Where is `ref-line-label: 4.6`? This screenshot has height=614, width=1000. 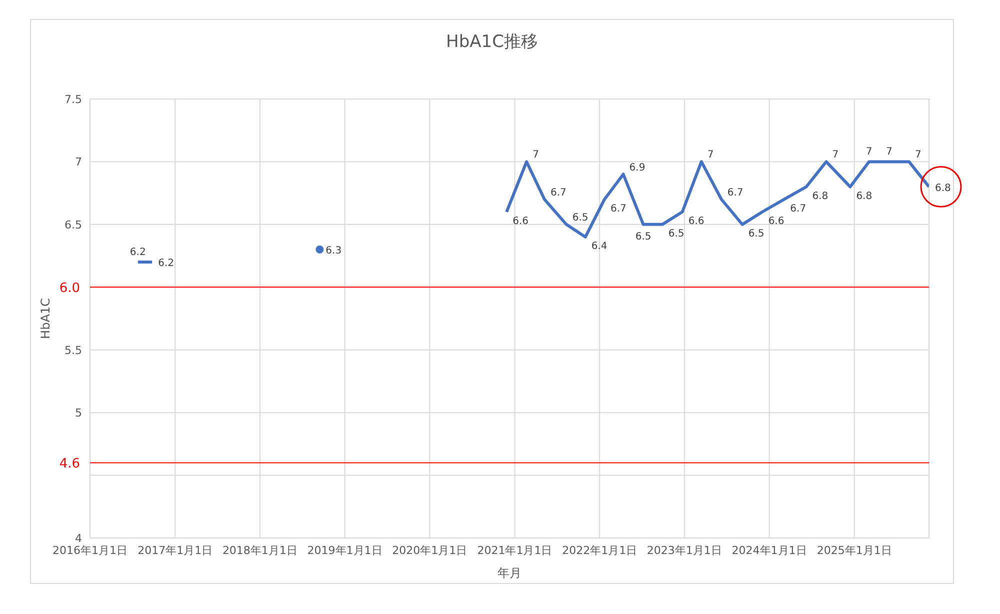
ref-line-label: 4.6 is located at coordinates (69, 464).